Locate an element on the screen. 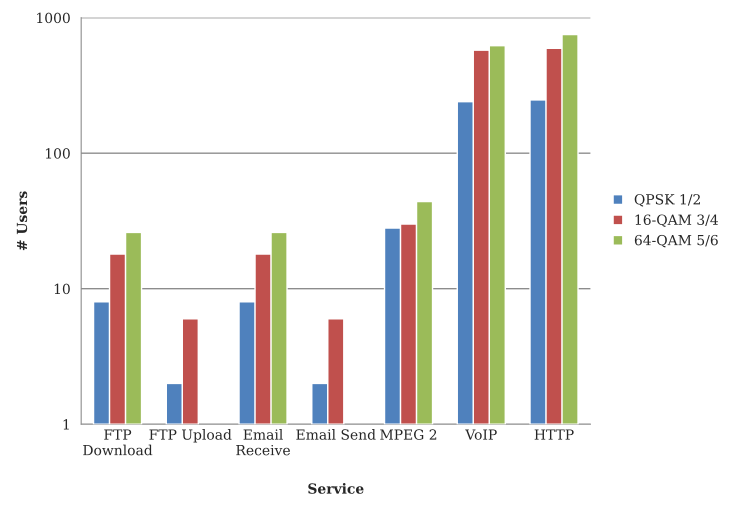 Image resolution: width=738 pixels, height=505 pixels. x-tick-label: Email Receive is located at coordinates (263, 442).